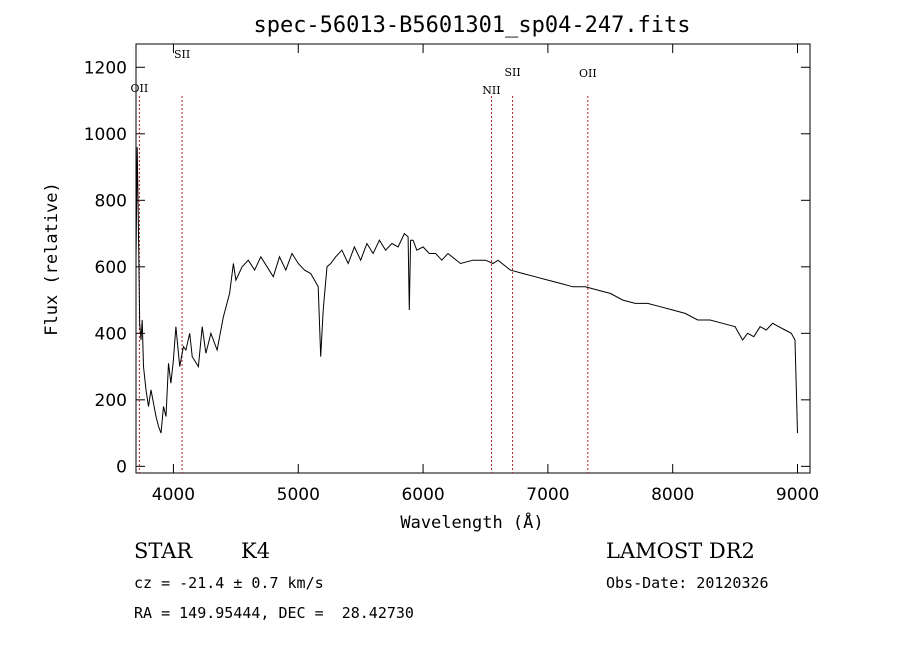 This screenshot has height=649, width=900. What do you see at coordinates (111, 334) in the screenshot?
I see `y-tick-label: 400` at bounding box center [111, 334].